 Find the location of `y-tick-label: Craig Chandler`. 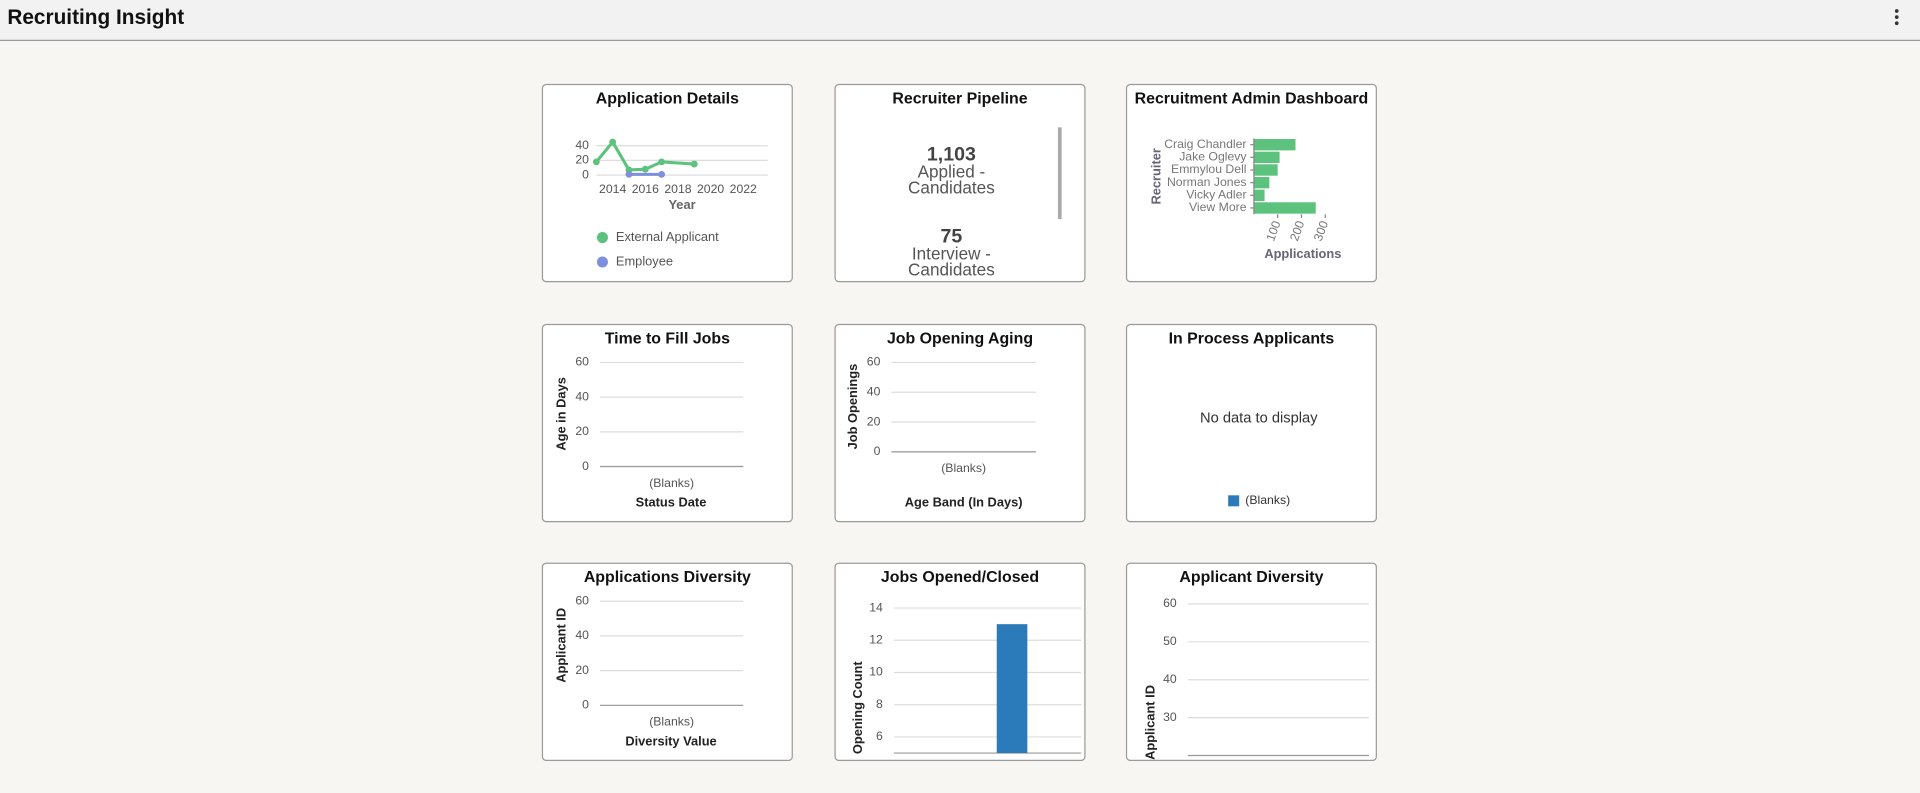

y-tick-label: Craig Chandler is located at coordinates (1205, 144).